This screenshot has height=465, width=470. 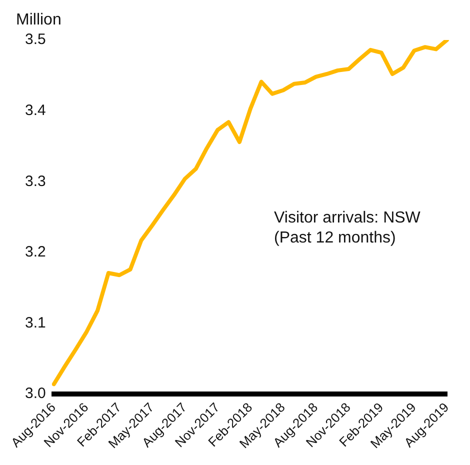 I want to click on y-tick-label: 3.2, so click(x=35, y=252).